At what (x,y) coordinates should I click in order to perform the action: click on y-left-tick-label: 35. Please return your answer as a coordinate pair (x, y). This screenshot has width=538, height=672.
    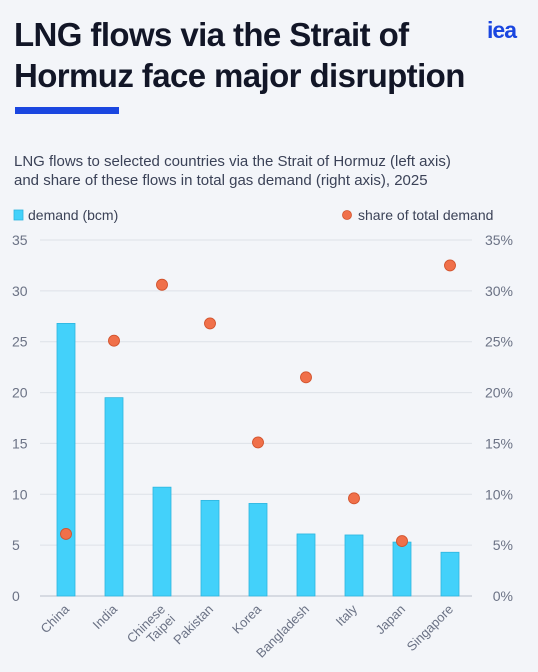
    Looking at the image, I should click on (20, 240).